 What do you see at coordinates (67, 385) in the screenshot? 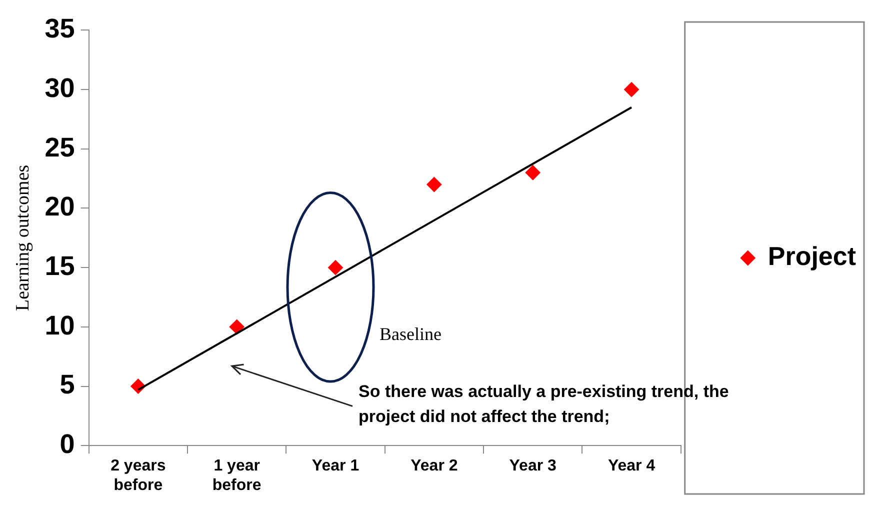
I see `y-tick-label: 5` at bounding box center [67, 385].